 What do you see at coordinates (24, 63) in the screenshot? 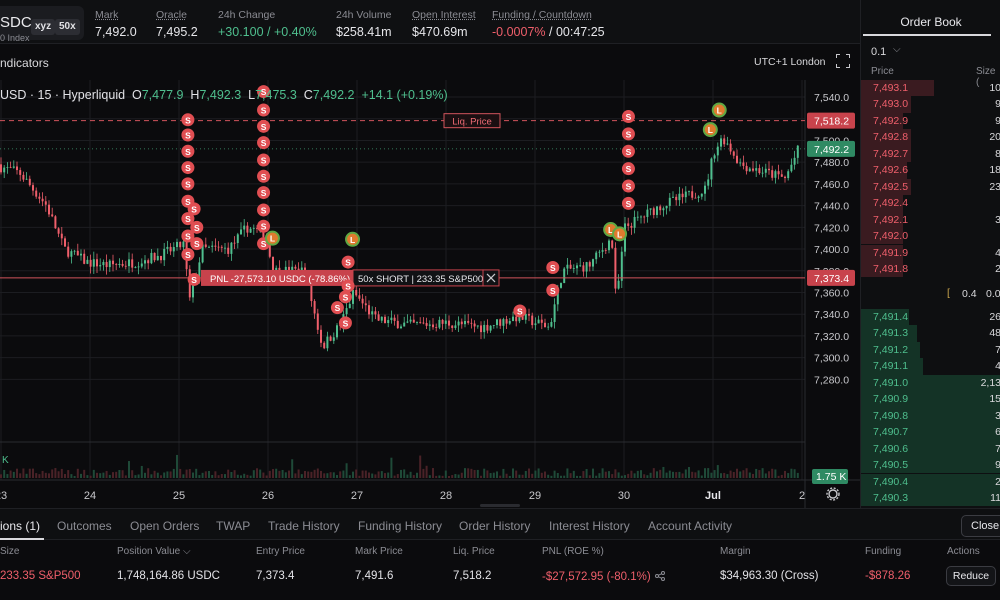
I see `indicators-button: ndicators` at bounding box center [24, 63].